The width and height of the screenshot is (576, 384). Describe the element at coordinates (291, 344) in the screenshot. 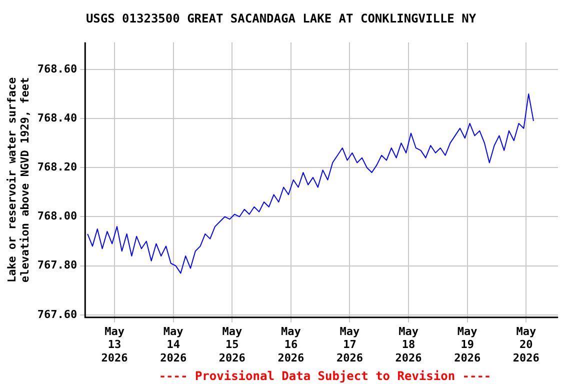

I see `x-tick-label: May 16 2026` at that location.